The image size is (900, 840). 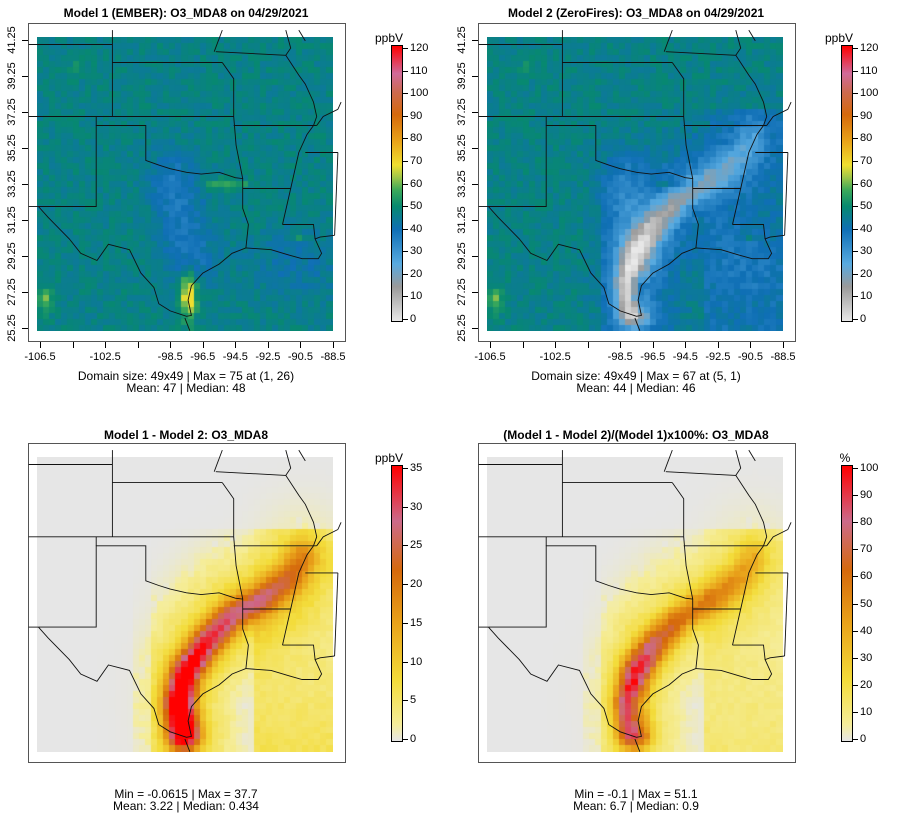 I want to click on colorbar-tick-label: 10, so click(x=866, y=711).